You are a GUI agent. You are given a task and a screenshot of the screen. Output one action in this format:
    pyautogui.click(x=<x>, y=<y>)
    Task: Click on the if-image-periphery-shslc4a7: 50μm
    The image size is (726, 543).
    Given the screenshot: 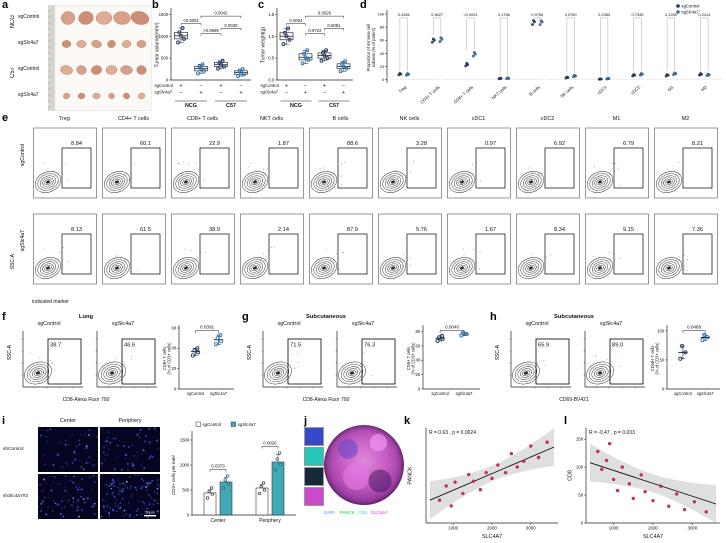 What is the action you would take?
    pyautogui.click(x=130, y=496)
    